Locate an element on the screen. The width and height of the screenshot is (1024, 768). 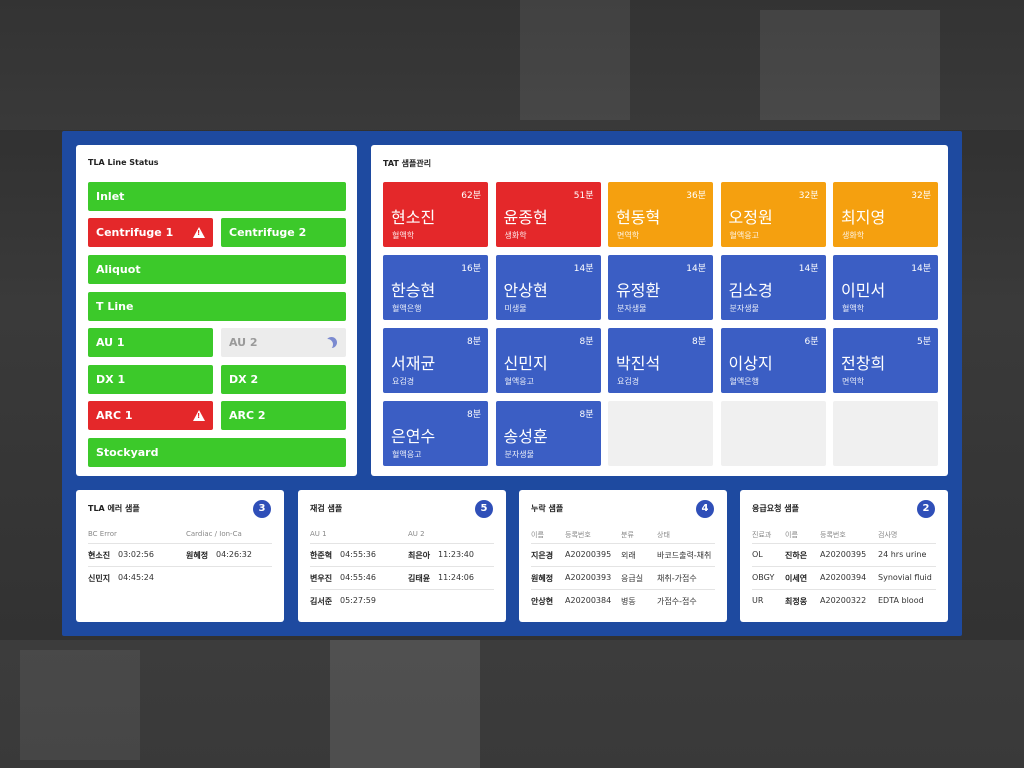
tat-tile: 5분 전창희 면역학 is located at coordinates (885, 360).